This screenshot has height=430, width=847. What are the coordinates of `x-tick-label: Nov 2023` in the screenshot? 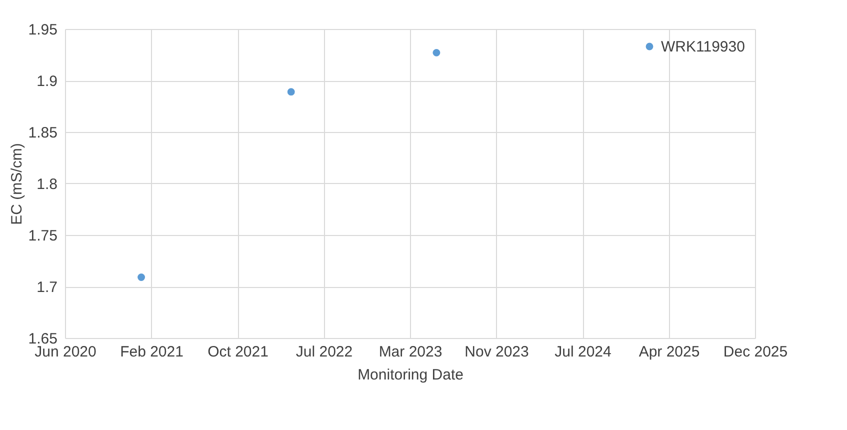 It's located at (496, 352).